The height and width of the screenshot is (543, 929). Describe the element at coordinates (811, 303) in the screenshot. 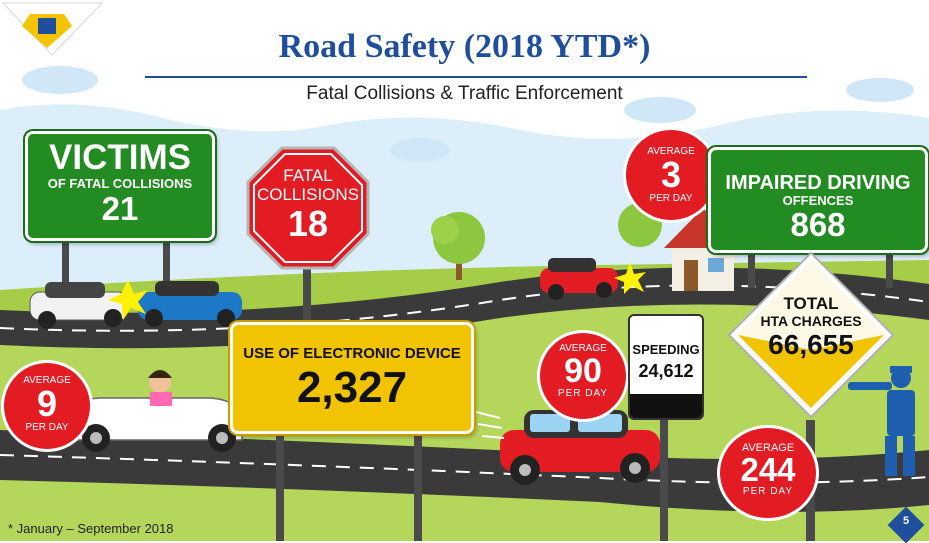

I see `hta-label-1: TOTAL` at that location.